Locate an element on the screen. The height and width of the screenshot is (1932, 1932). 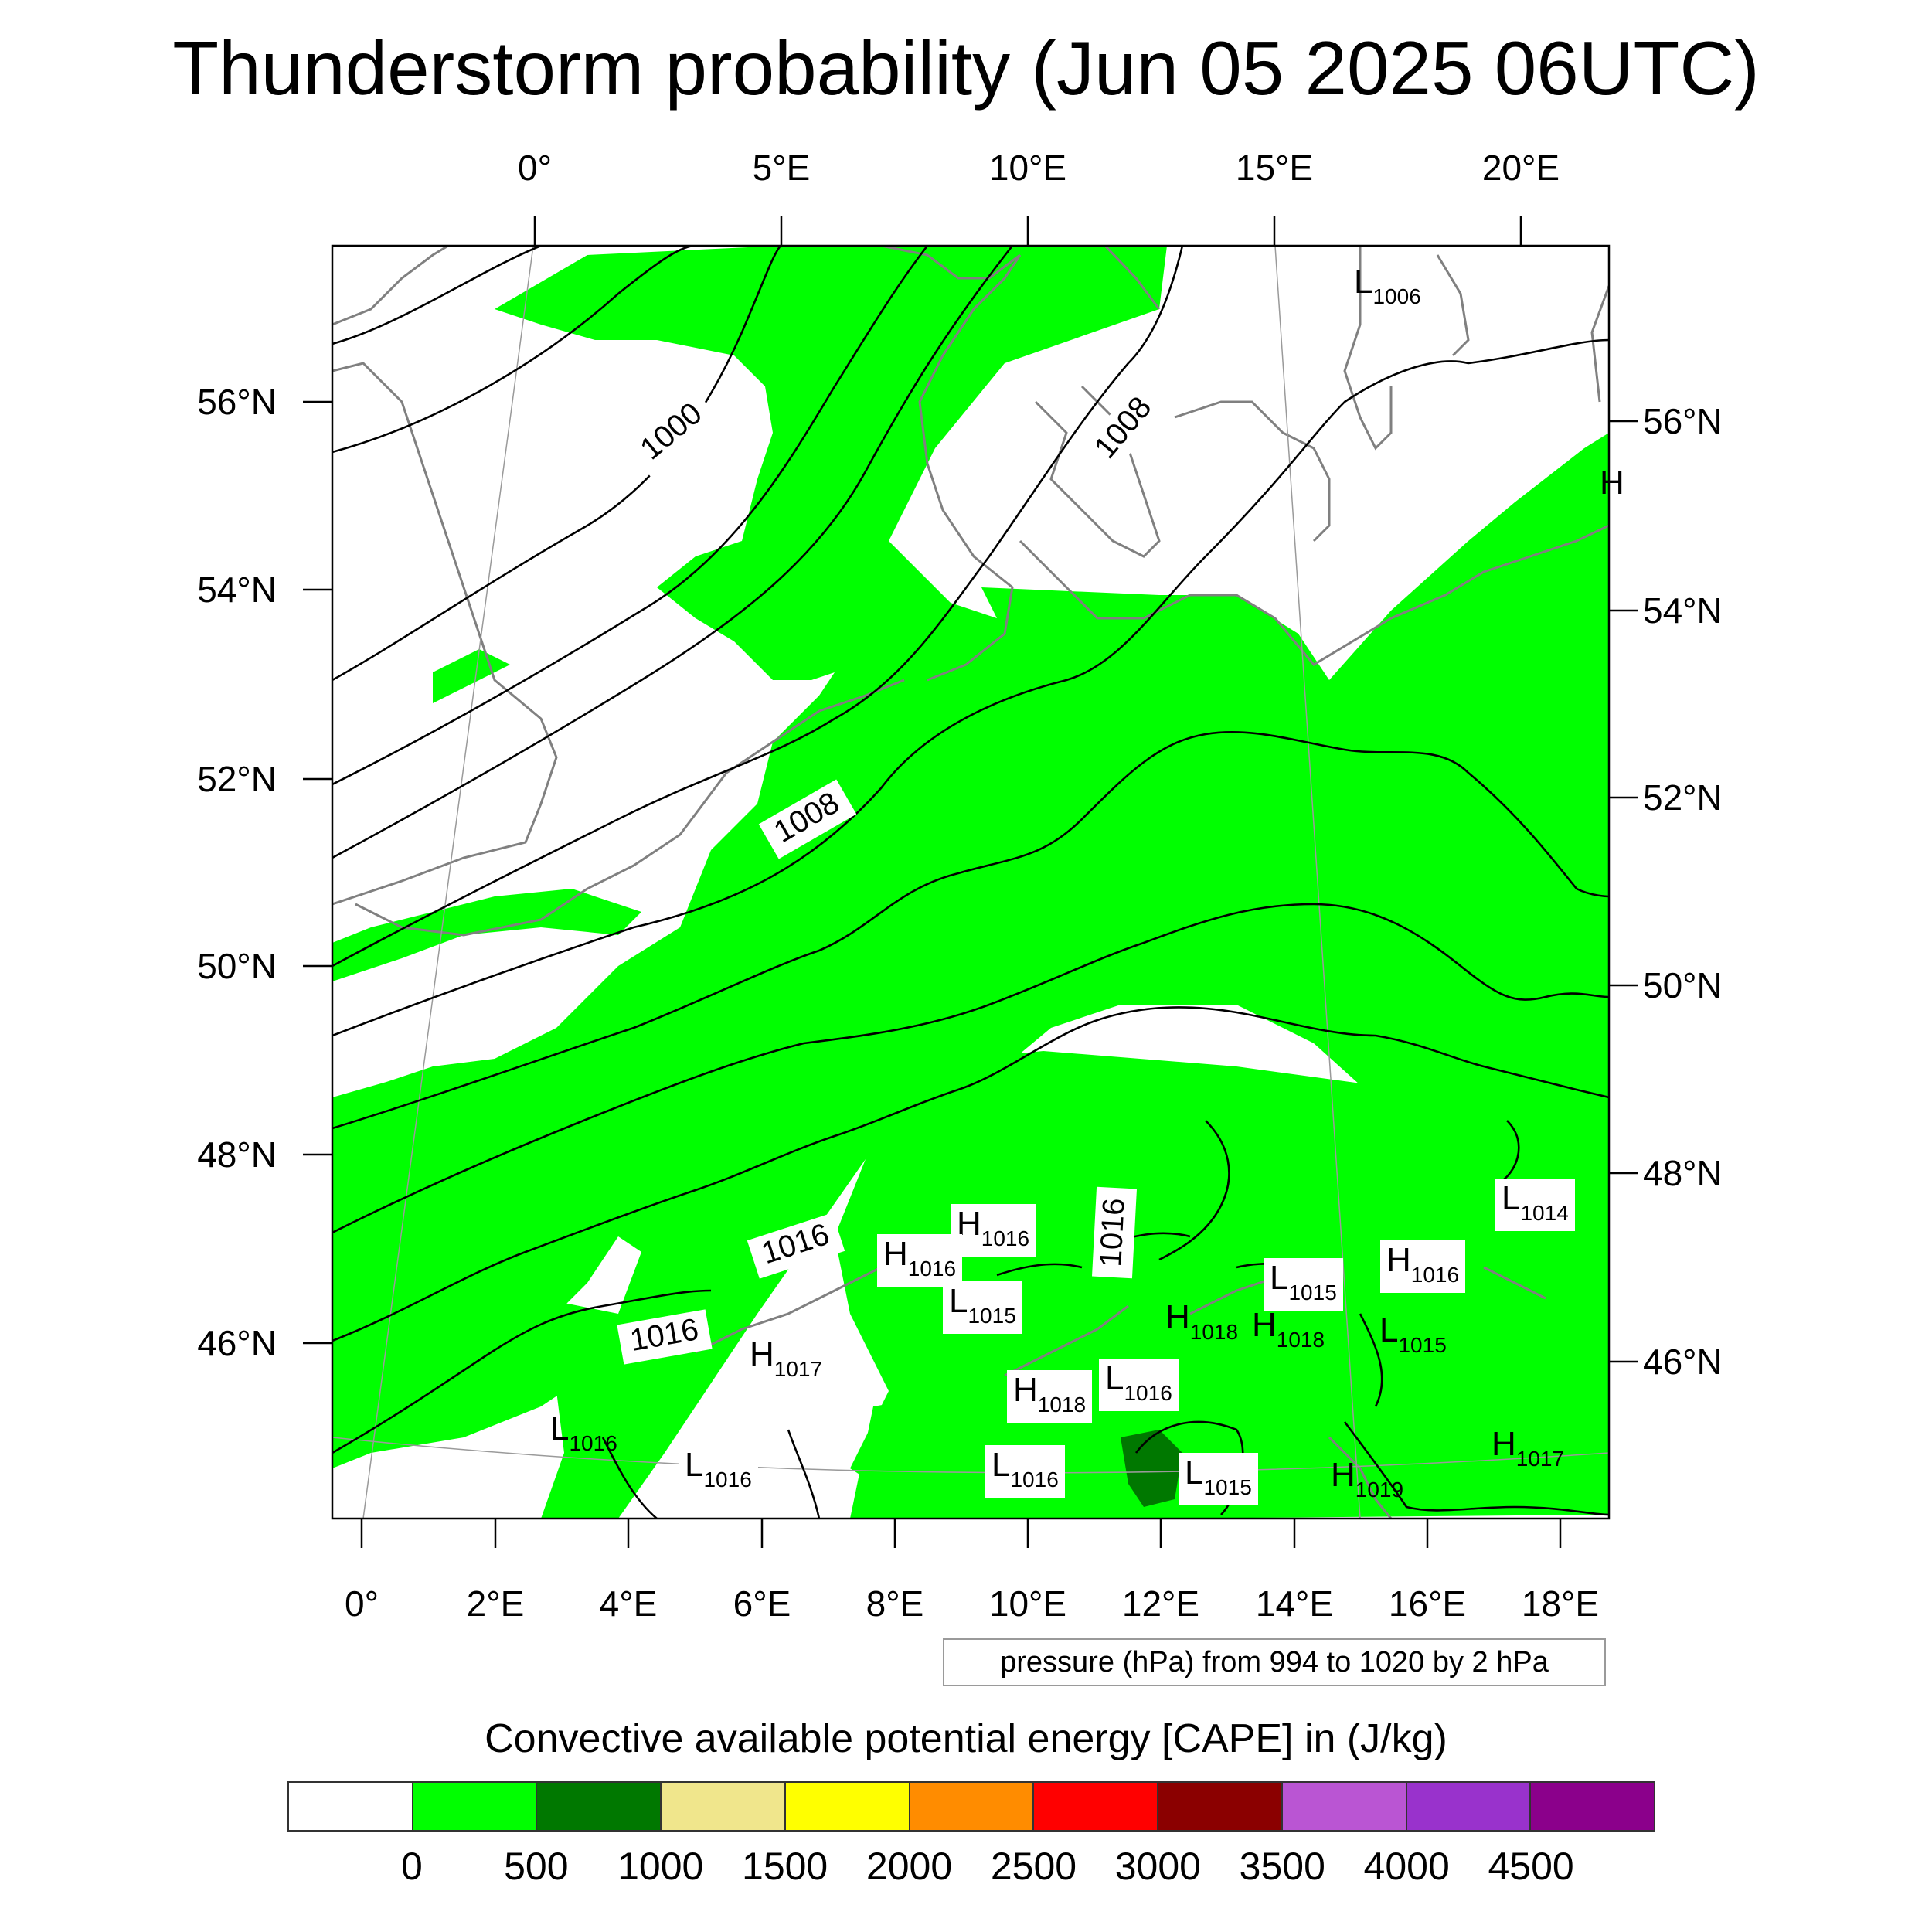
left-lat-label: 48°N is located at coordinates (237, 1155).